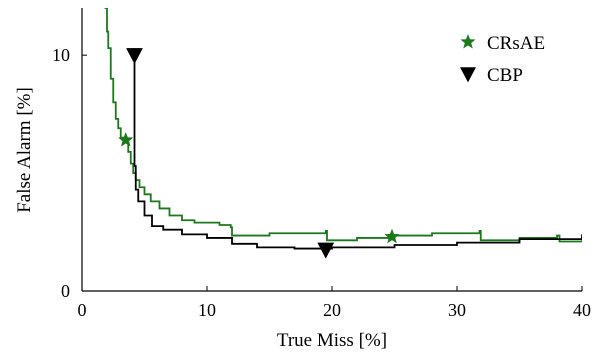 The width and height of the screenshot is (603, 352). I want to click on legend: CRsAE CBP, so click(502, 59).